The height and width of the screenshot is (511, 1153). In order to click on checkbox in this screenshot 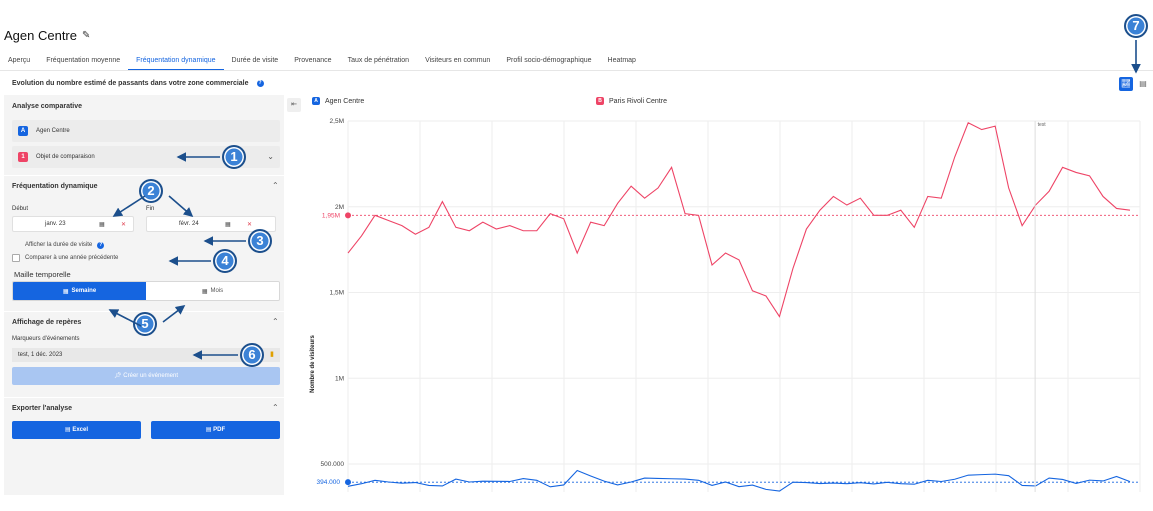, I will do `click(16, 258)`.